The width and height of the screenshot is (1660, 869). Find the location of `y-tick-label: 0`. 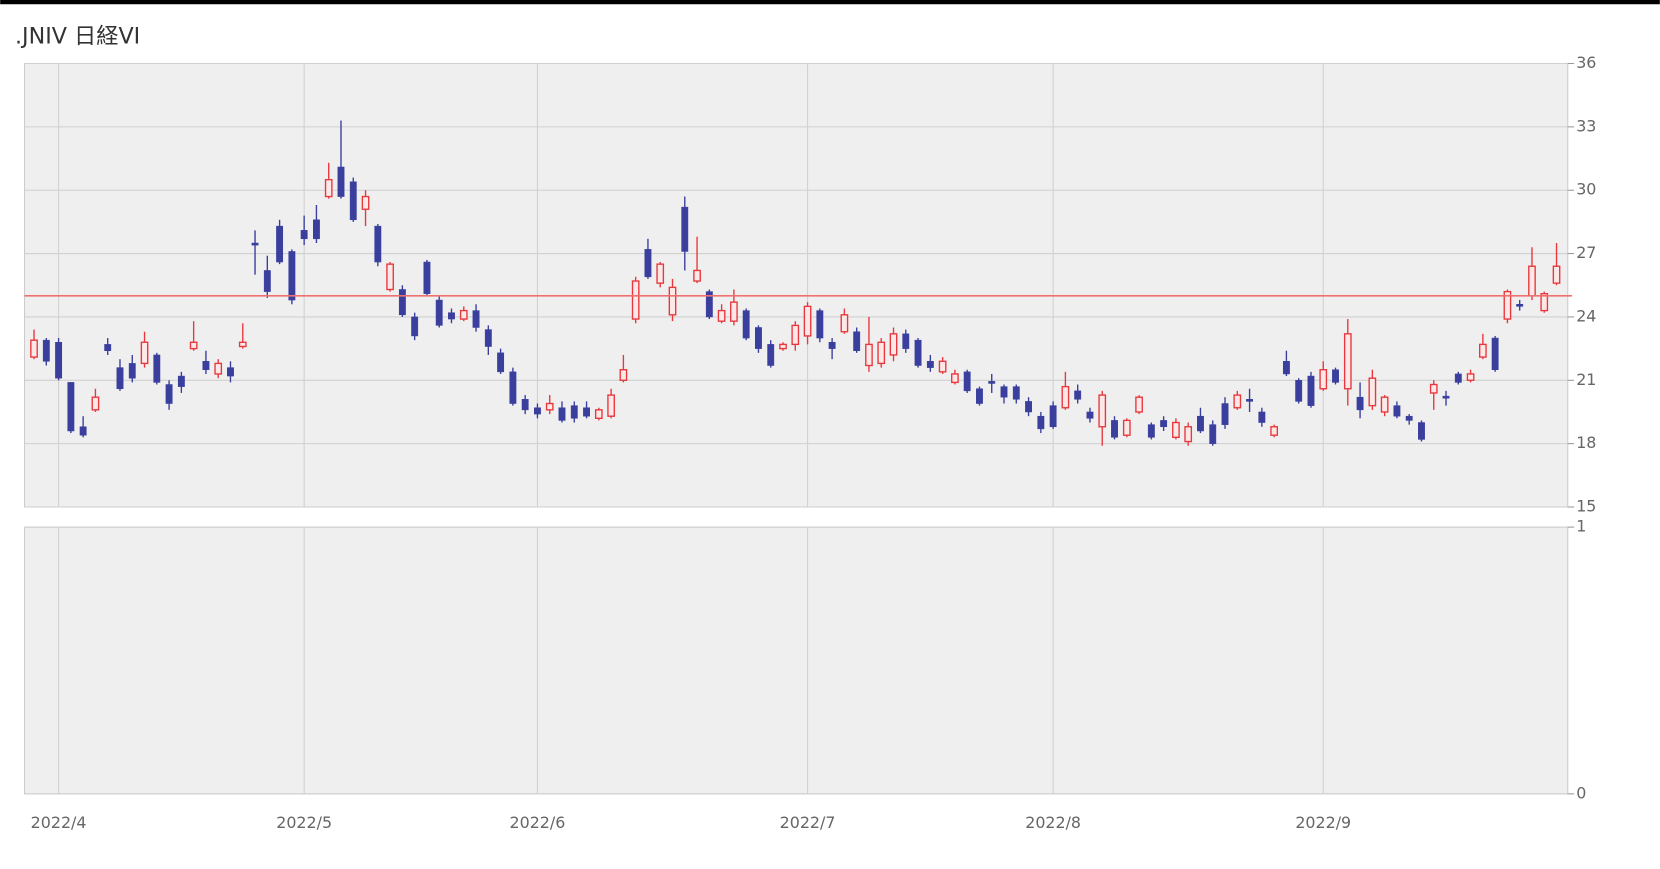

y-tick-label: 0 is located at coordinates (1581, 792).